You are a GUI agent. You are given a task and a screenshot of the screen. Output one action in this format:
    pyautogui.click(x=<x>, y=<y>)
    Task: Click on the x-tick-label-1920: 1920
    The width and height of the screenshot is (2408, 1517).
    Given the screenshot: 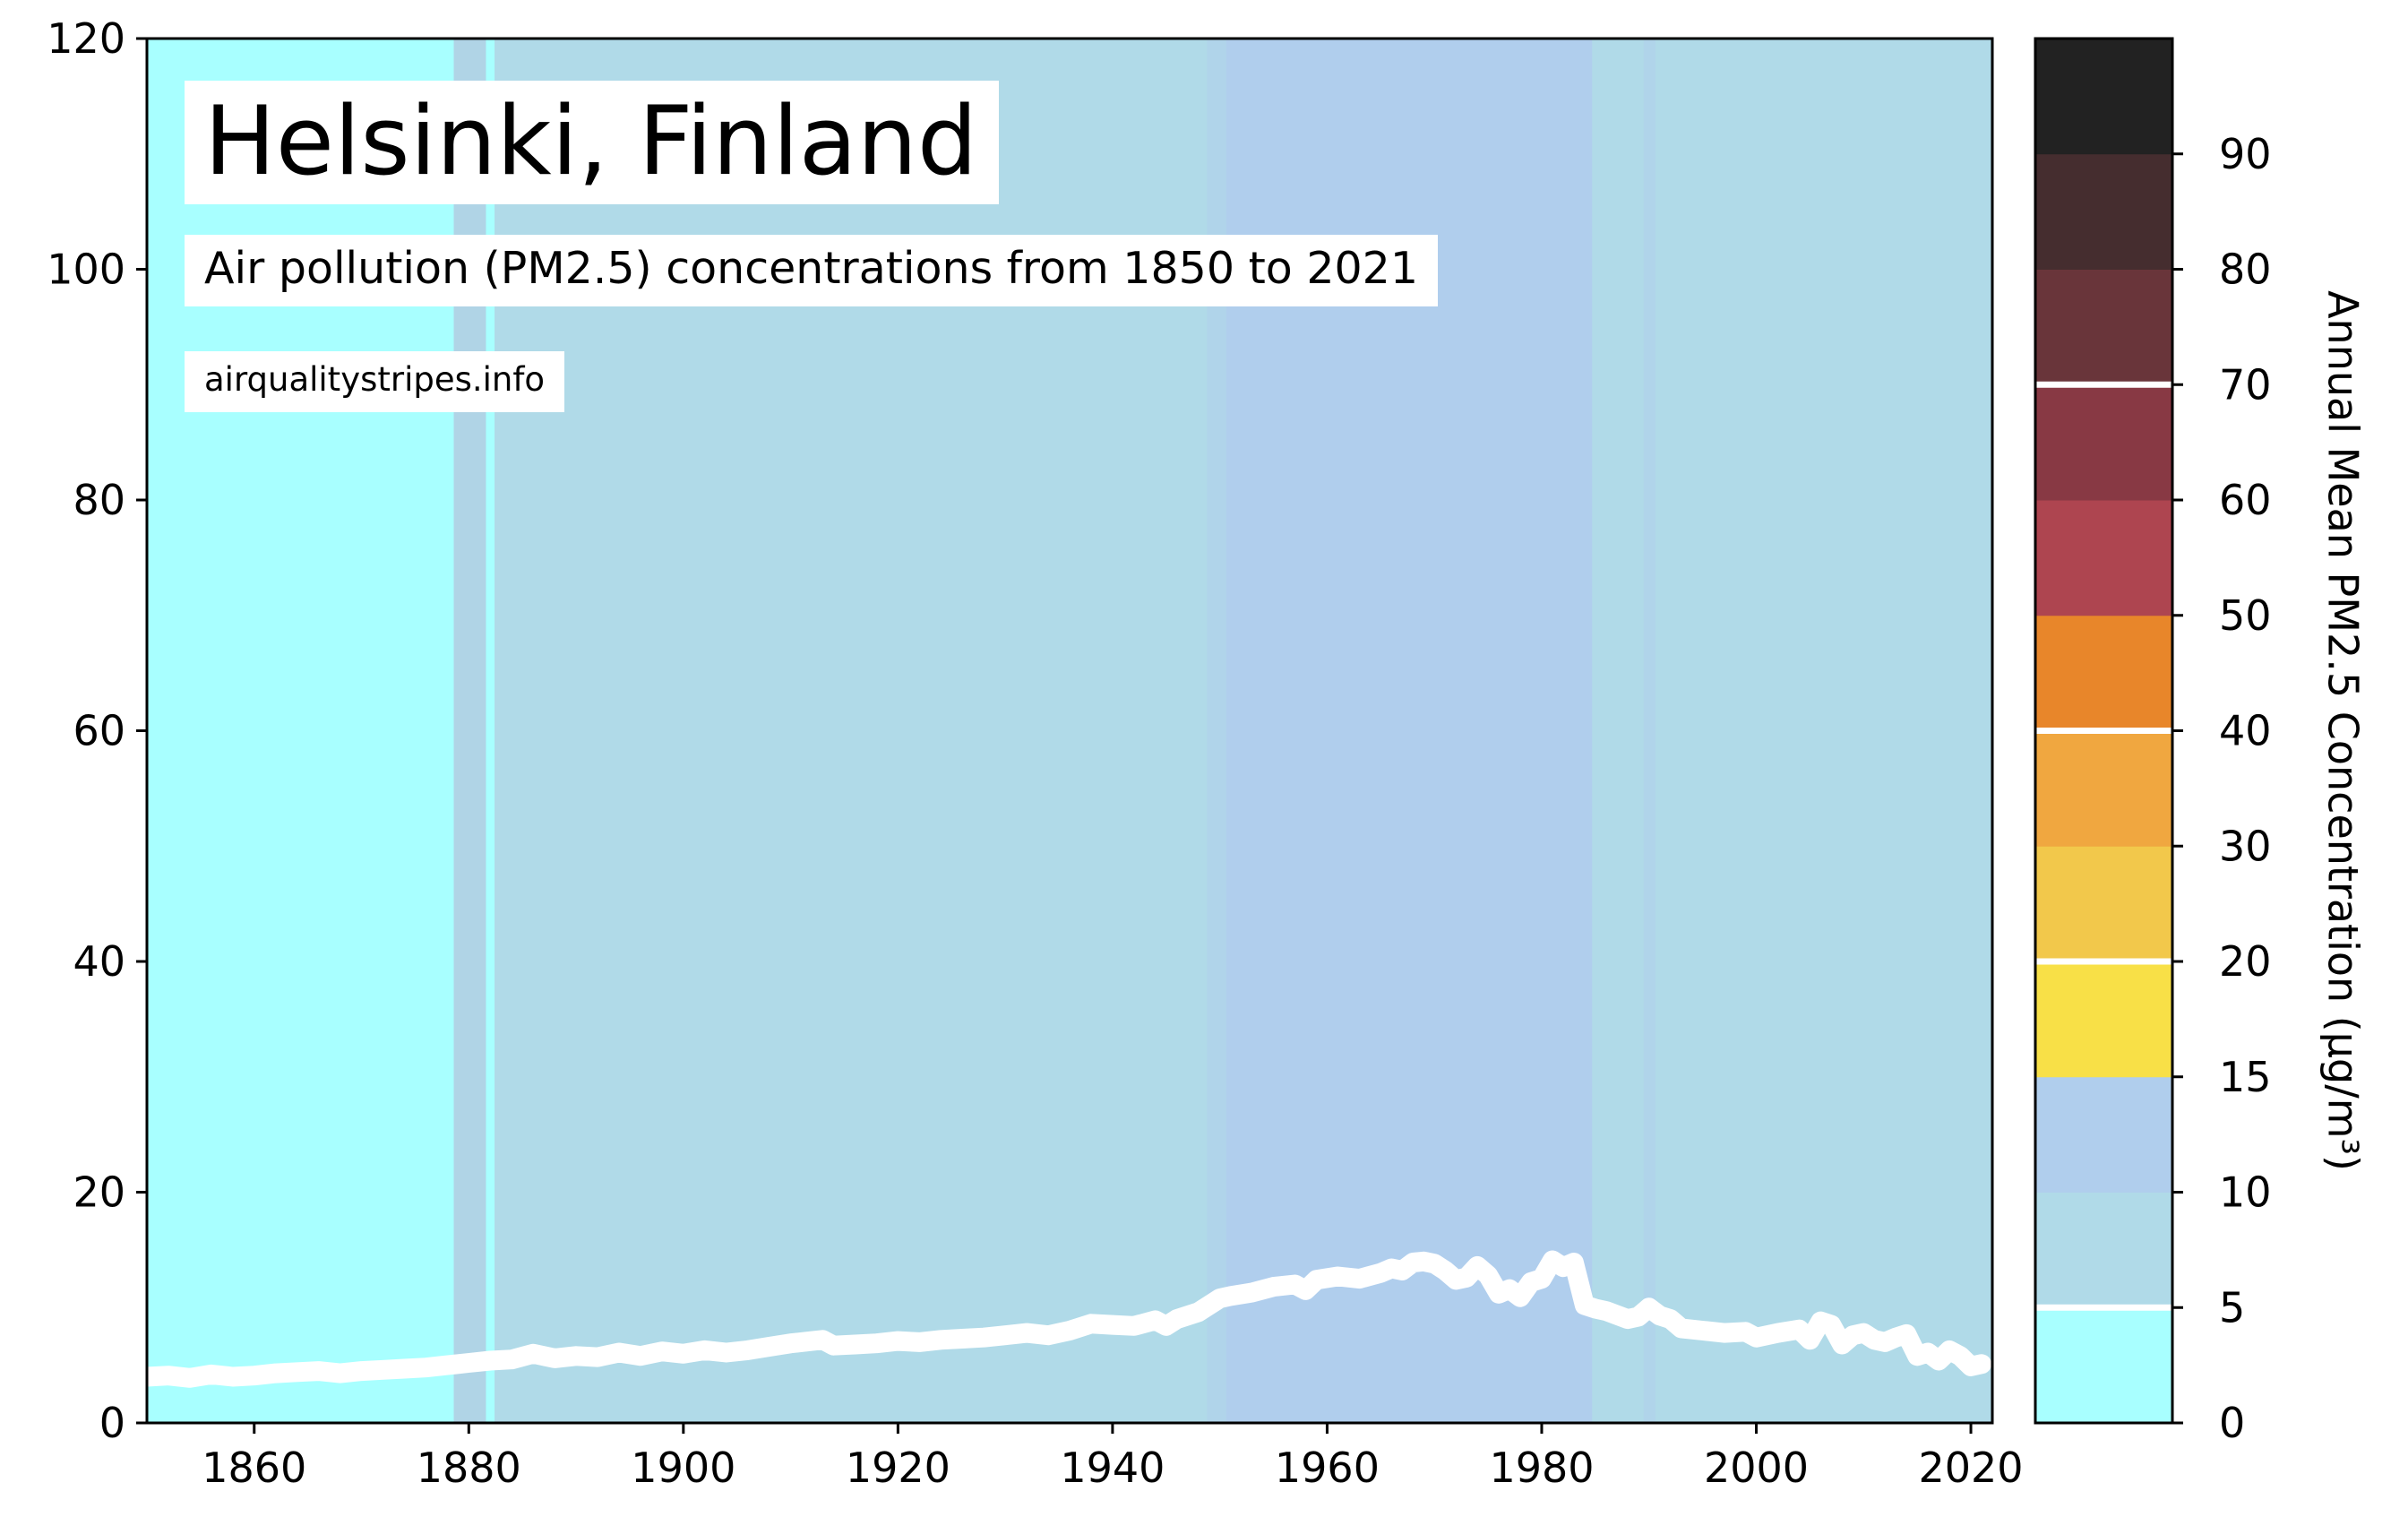 What is the action you would take?
    pyautogui.click(x=898, y=1468)
    